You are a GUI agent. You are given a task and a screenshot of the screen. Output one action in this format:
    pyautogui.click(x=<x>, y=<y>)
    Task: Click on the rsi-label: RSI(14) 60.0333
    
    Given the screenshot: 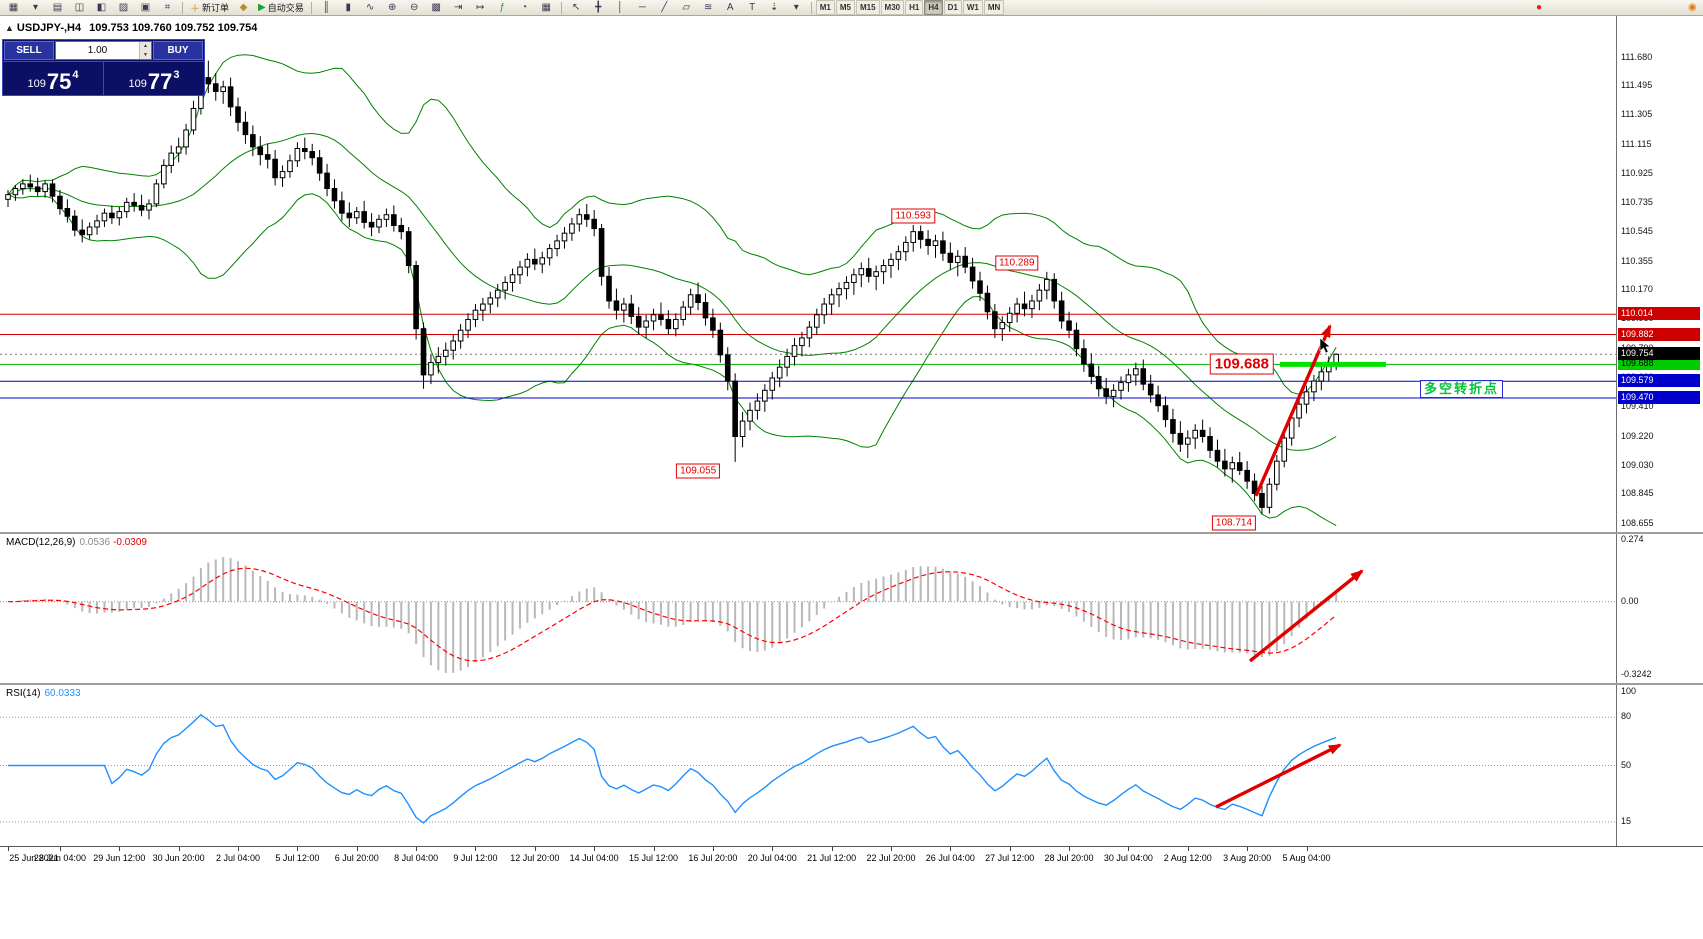 What is the action you would take?
    pyautogui.click(x=43, y=693)
    